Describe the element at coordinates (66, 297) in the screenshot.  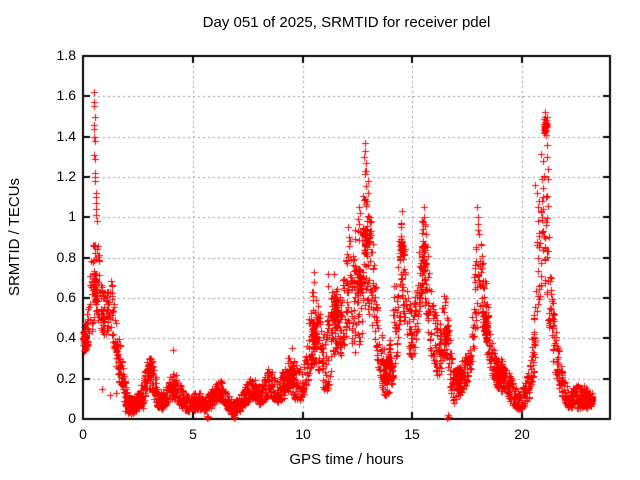
I see `y-tick-label: 0.6` at that location.